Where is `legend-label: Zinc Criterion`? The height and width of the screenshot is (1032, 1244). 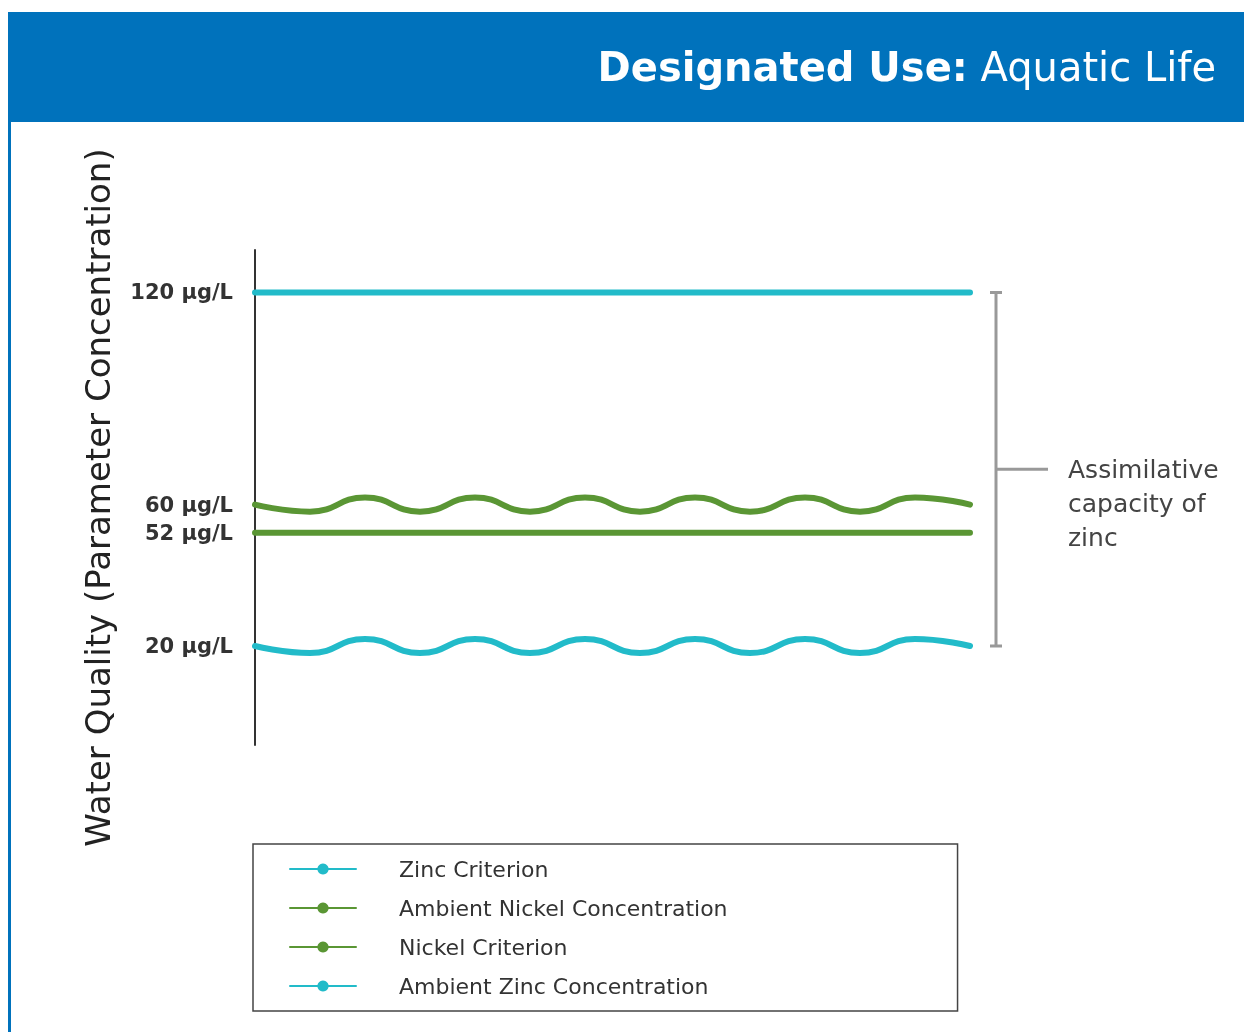
legend-label: Zinc Criterion is located at coordinates (474, 869).